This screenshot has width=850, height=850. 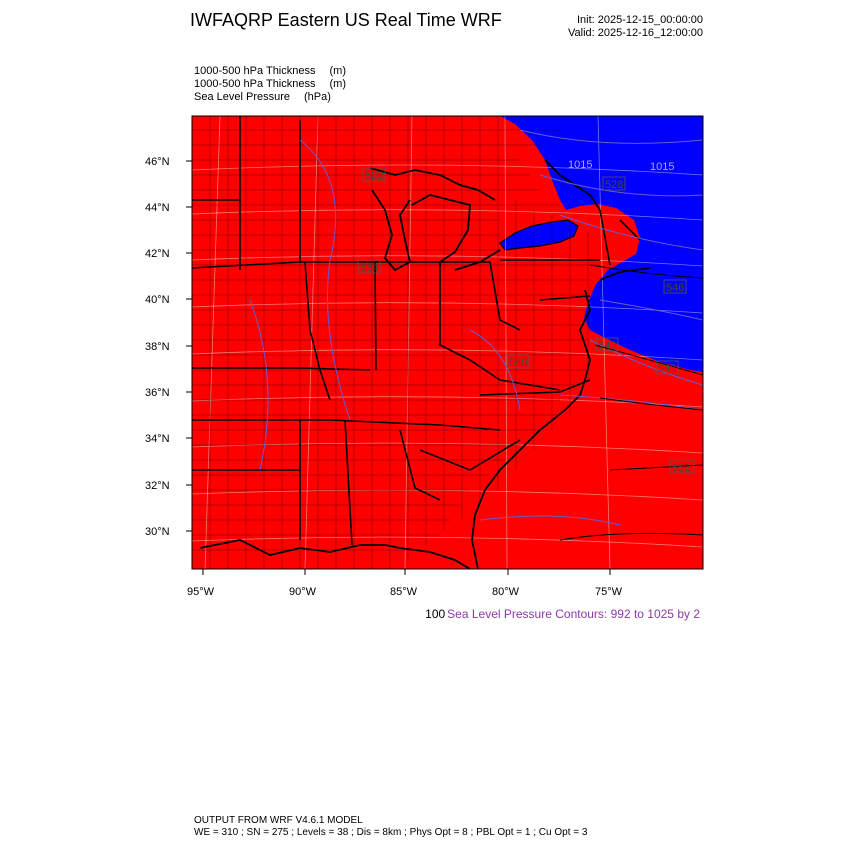 I want to click on lat-label: 44°N, so click(x=157, y=208).